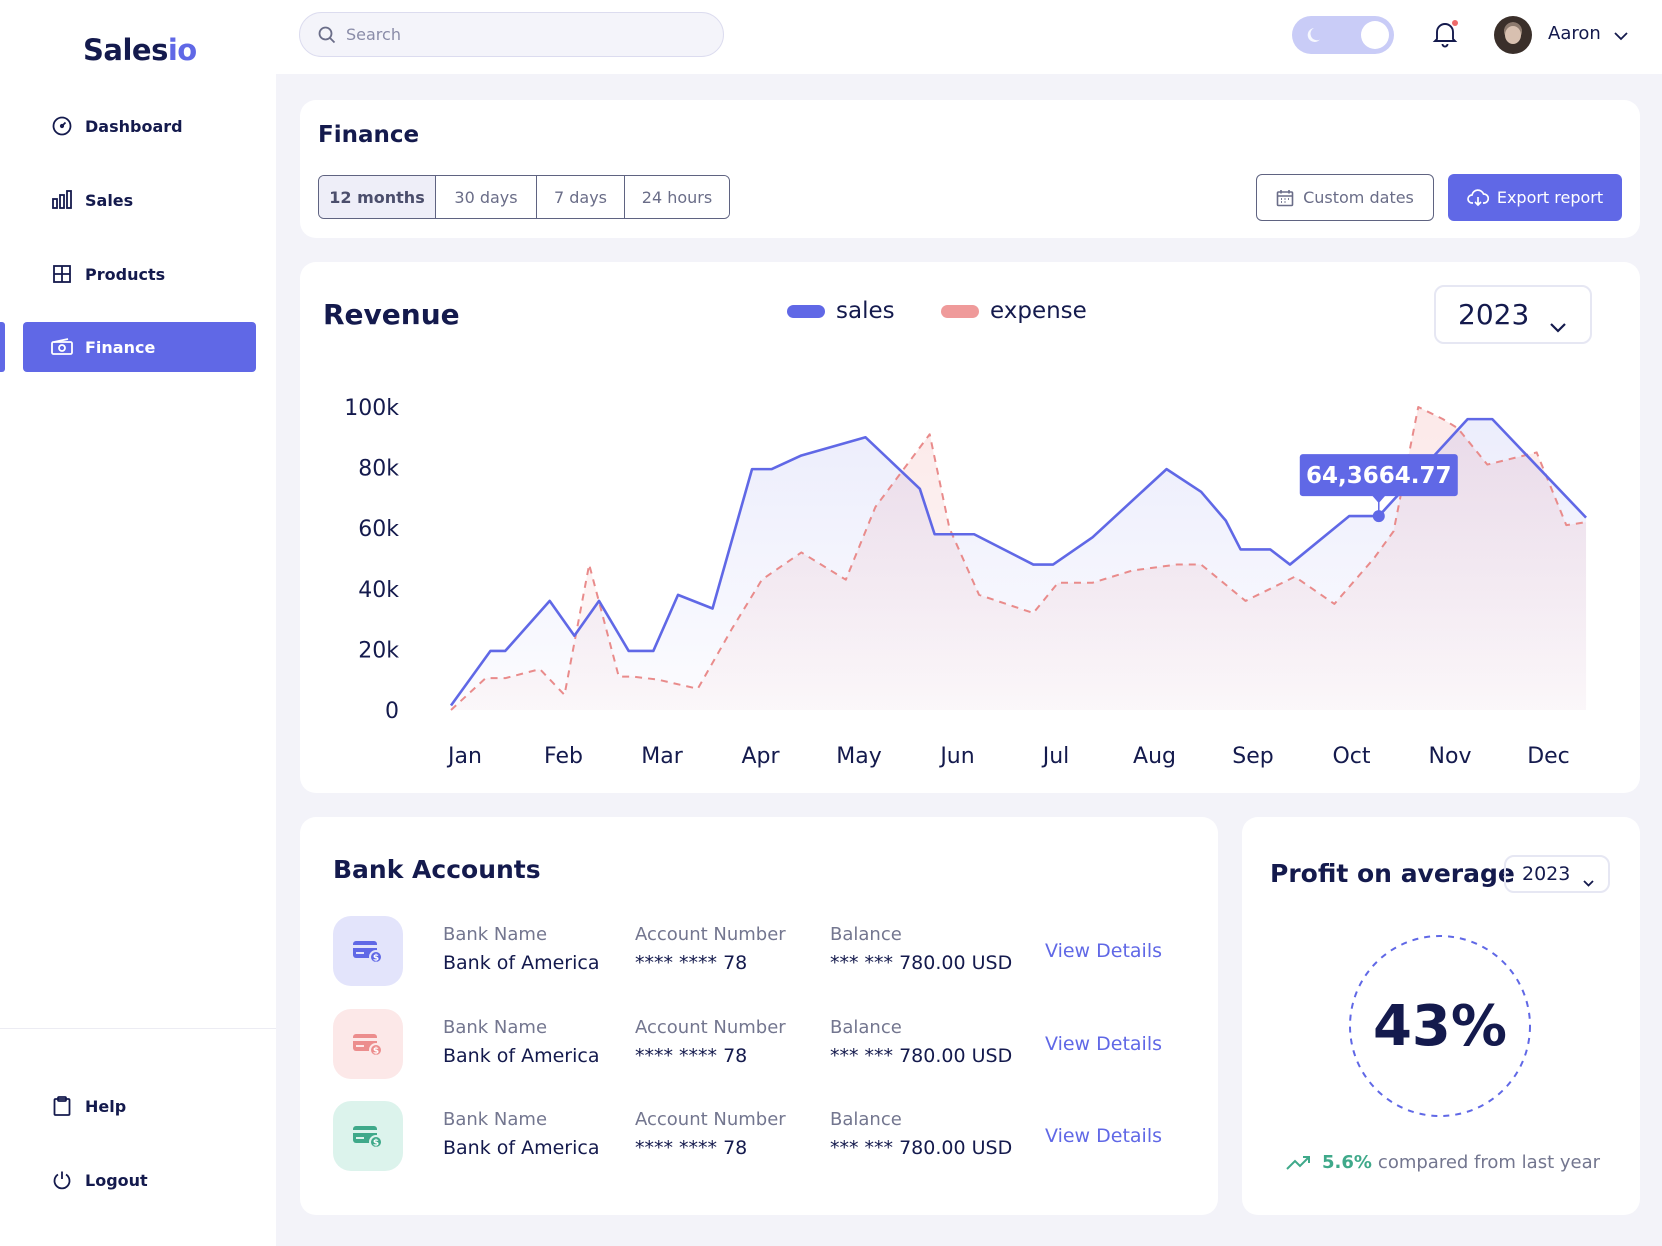  What do you see at coordinates (1574, 33) in the screenshot?
I see `user-name: Aaron` at bounding box center [1574, 33].